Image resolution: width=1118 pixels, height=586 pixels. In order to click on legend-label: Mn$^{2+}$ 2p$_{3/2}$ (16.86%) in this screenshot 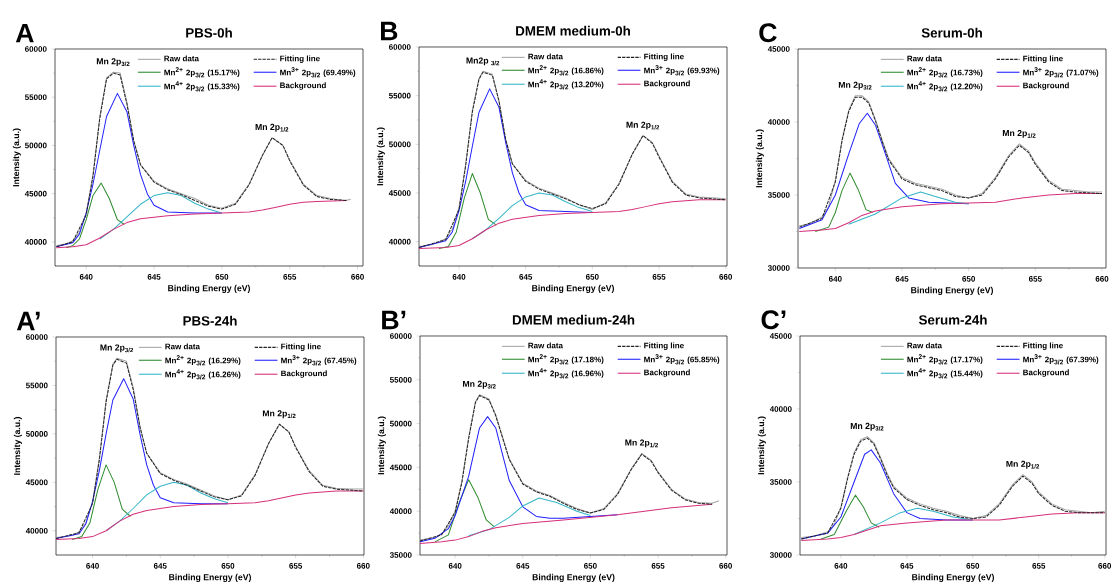, I will do `click(566, 70)`.